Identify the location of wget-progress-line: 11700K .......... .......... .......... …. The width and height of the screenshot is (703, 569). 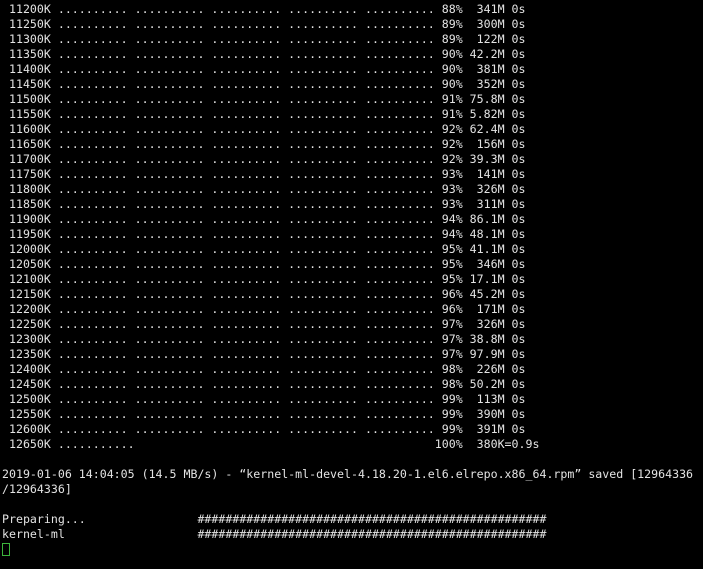
(264, 159).